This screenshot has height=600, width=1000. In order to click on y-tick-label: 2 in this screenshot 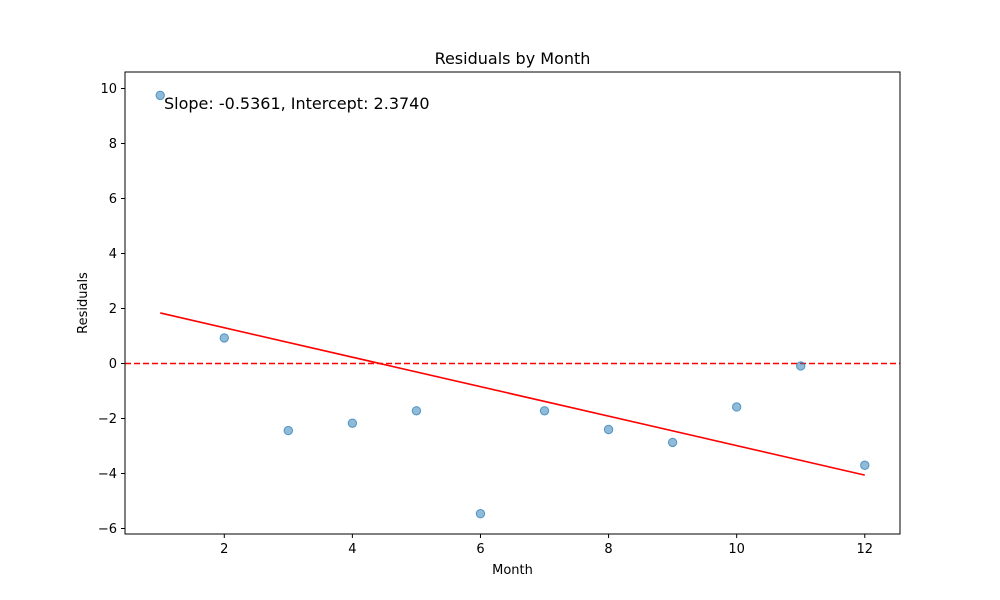, I will do `click(113, 309)`.